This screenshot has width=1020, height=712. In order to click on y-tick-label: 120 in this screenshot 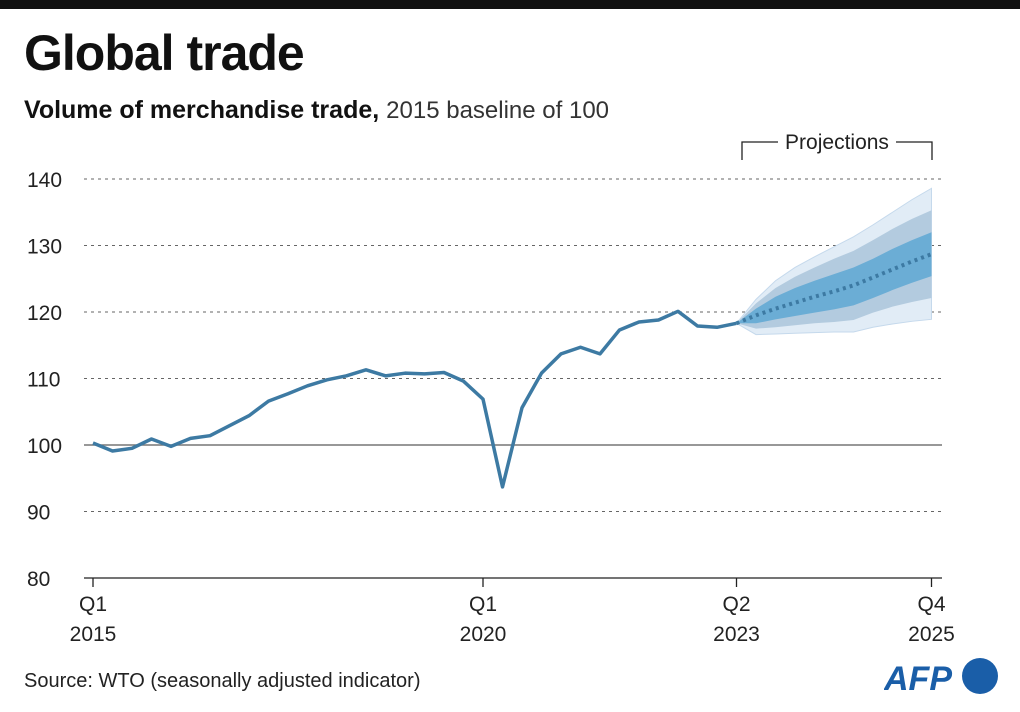, I will do `click(44, 313)`.